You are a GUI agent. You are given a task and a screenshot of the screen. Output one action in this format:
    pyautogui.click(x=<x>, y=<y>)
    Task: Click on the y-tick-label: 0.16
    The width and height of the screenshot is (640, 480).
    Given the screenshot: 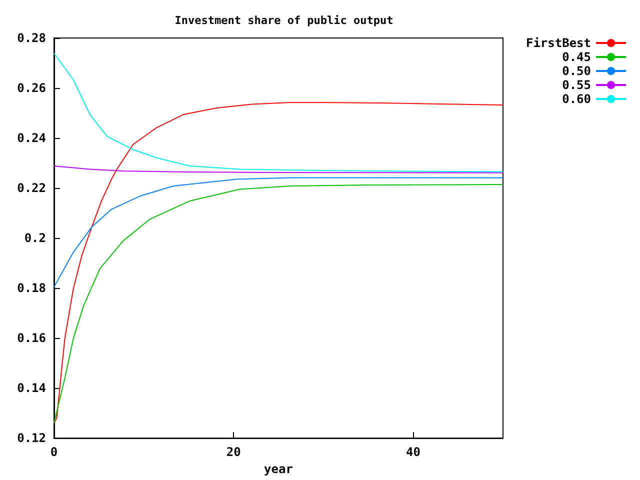 What is the action you would take?
    pyautogui.click(x=31, y=338)
    